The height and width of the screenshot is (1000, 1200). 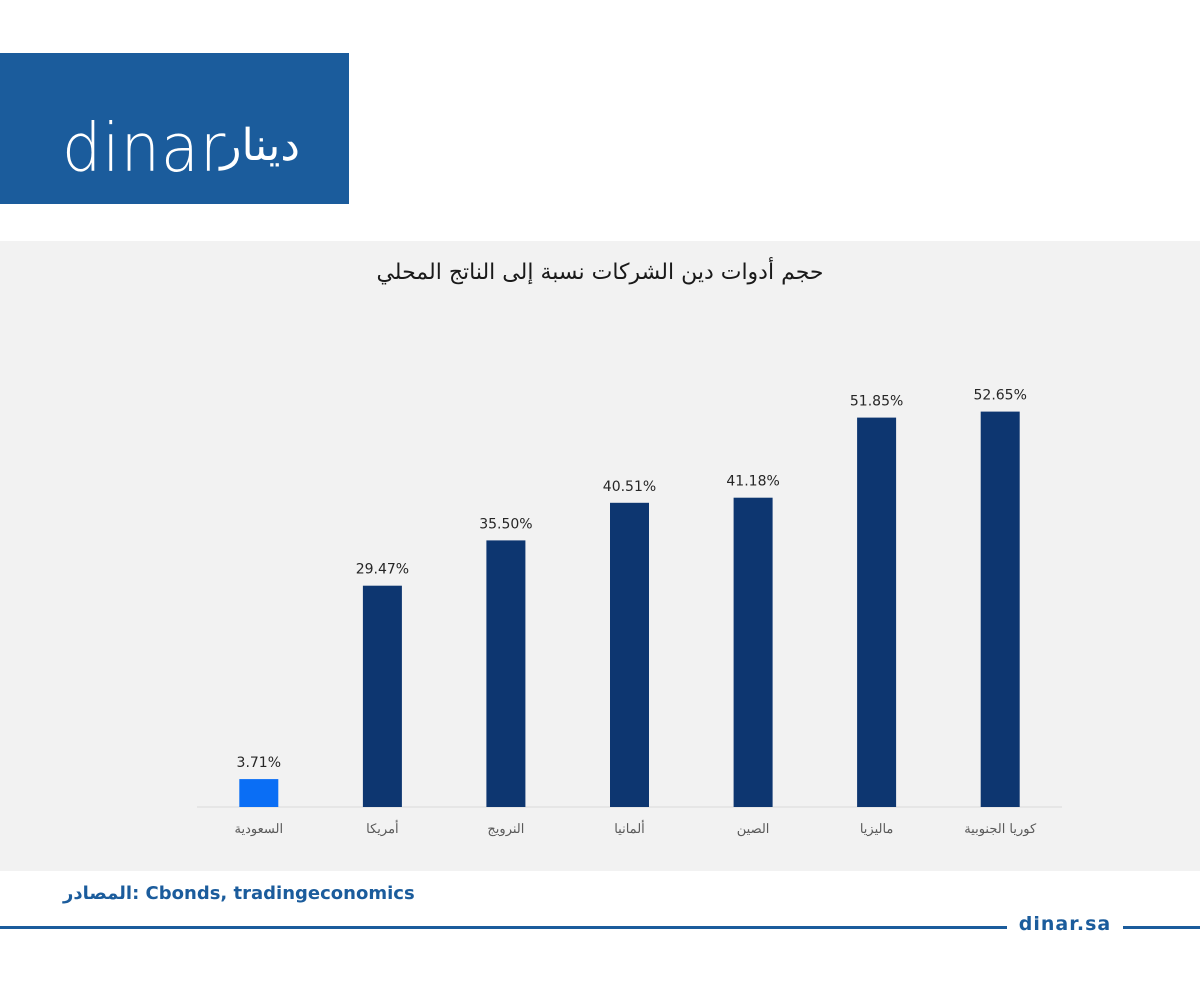 I want to click on data-label-2: 29.47%, so click(x=382, y=570).